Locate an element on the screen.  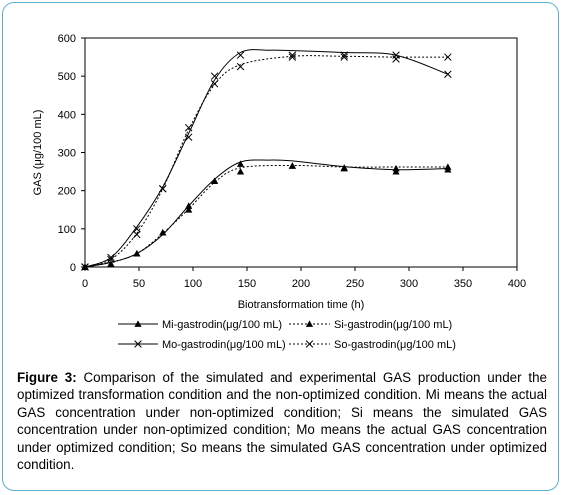
y-tick-label: 0 is located at coordinates (73, 268).